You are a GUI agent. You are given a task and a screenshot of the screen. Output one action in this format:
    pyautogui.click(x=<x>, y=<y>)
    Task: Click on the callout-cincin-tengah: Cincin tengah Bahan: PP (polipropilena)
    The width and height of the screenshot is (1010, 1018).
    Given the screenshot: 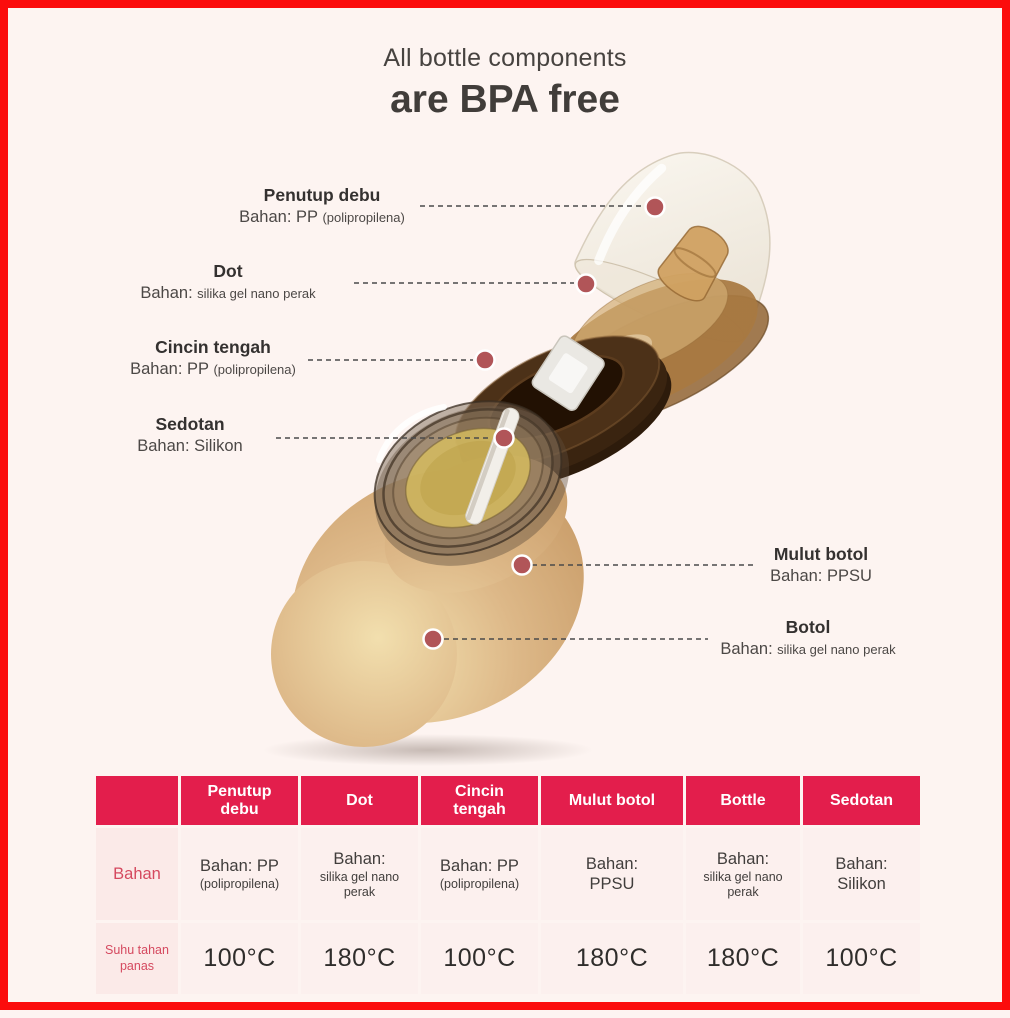 What is the action you would take?
    pyautogui.click(x=213, y=358)
    